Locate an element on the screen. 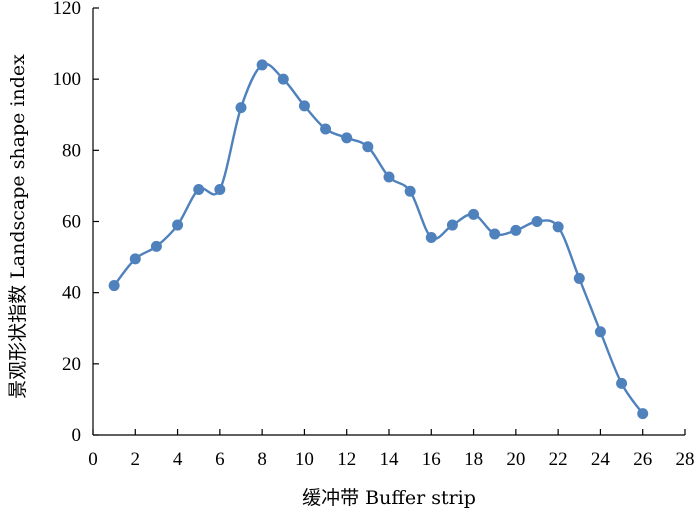 The height and width of the screenshot is (513, 700). y-ticks: 0 20 40 60 80 100 120 is located at coordinates (76, 223).